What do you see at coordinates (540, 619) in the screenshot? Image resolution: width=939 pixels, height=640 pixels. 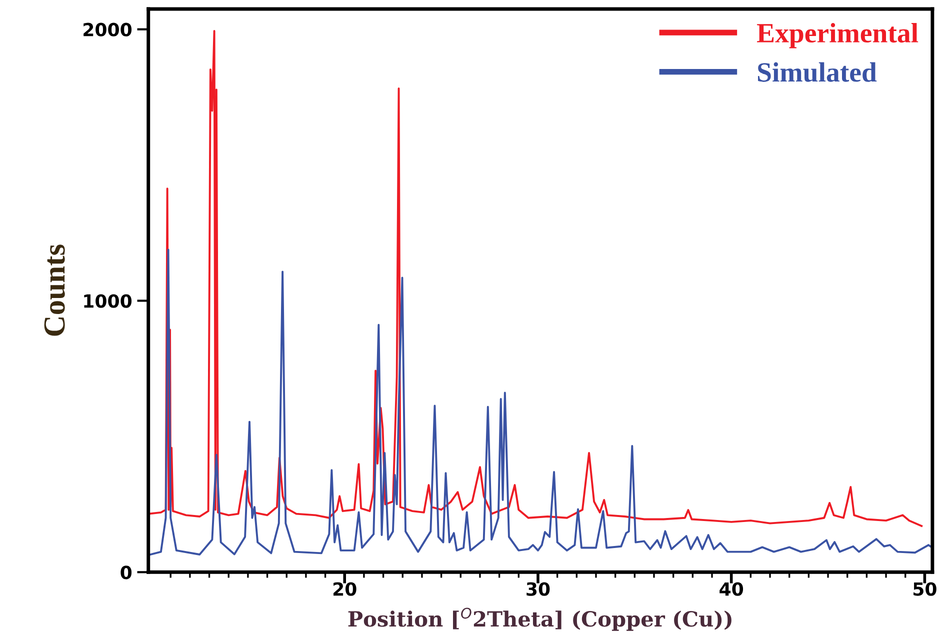 I see `x-axis-title: Position [$^{O}$2Theta] (Copper (Cu))` at bounding box center [540, 619].